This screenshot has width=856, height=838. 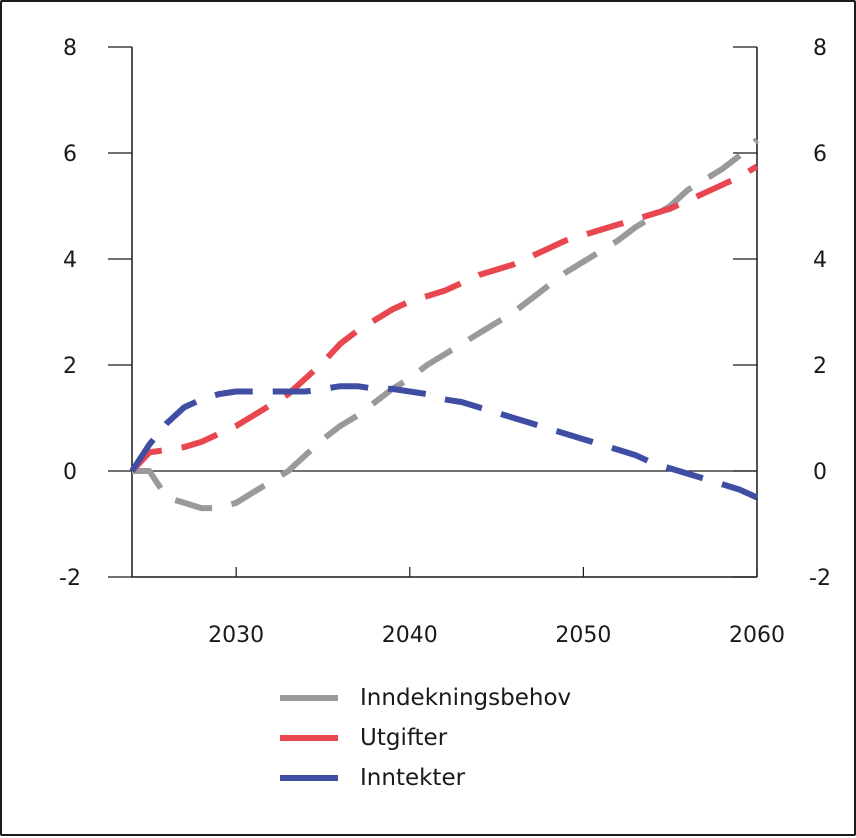 I want to click on y-tick-label-right: -2, so click(x=820, y=578).